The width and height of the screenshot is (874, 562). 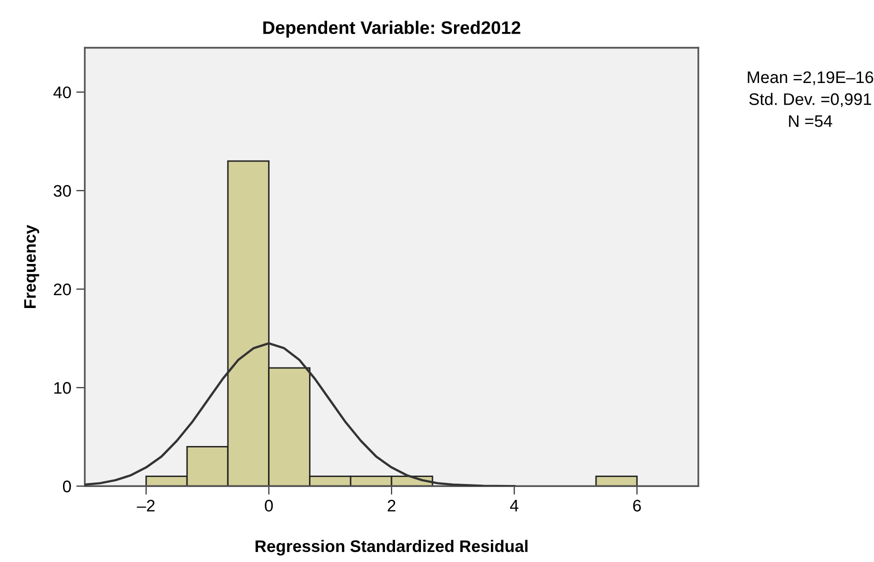 What do you see at coordinates (62, 191) in the screenshot?
I see `y-tick-label: 30` at bounding box center [62, 191].